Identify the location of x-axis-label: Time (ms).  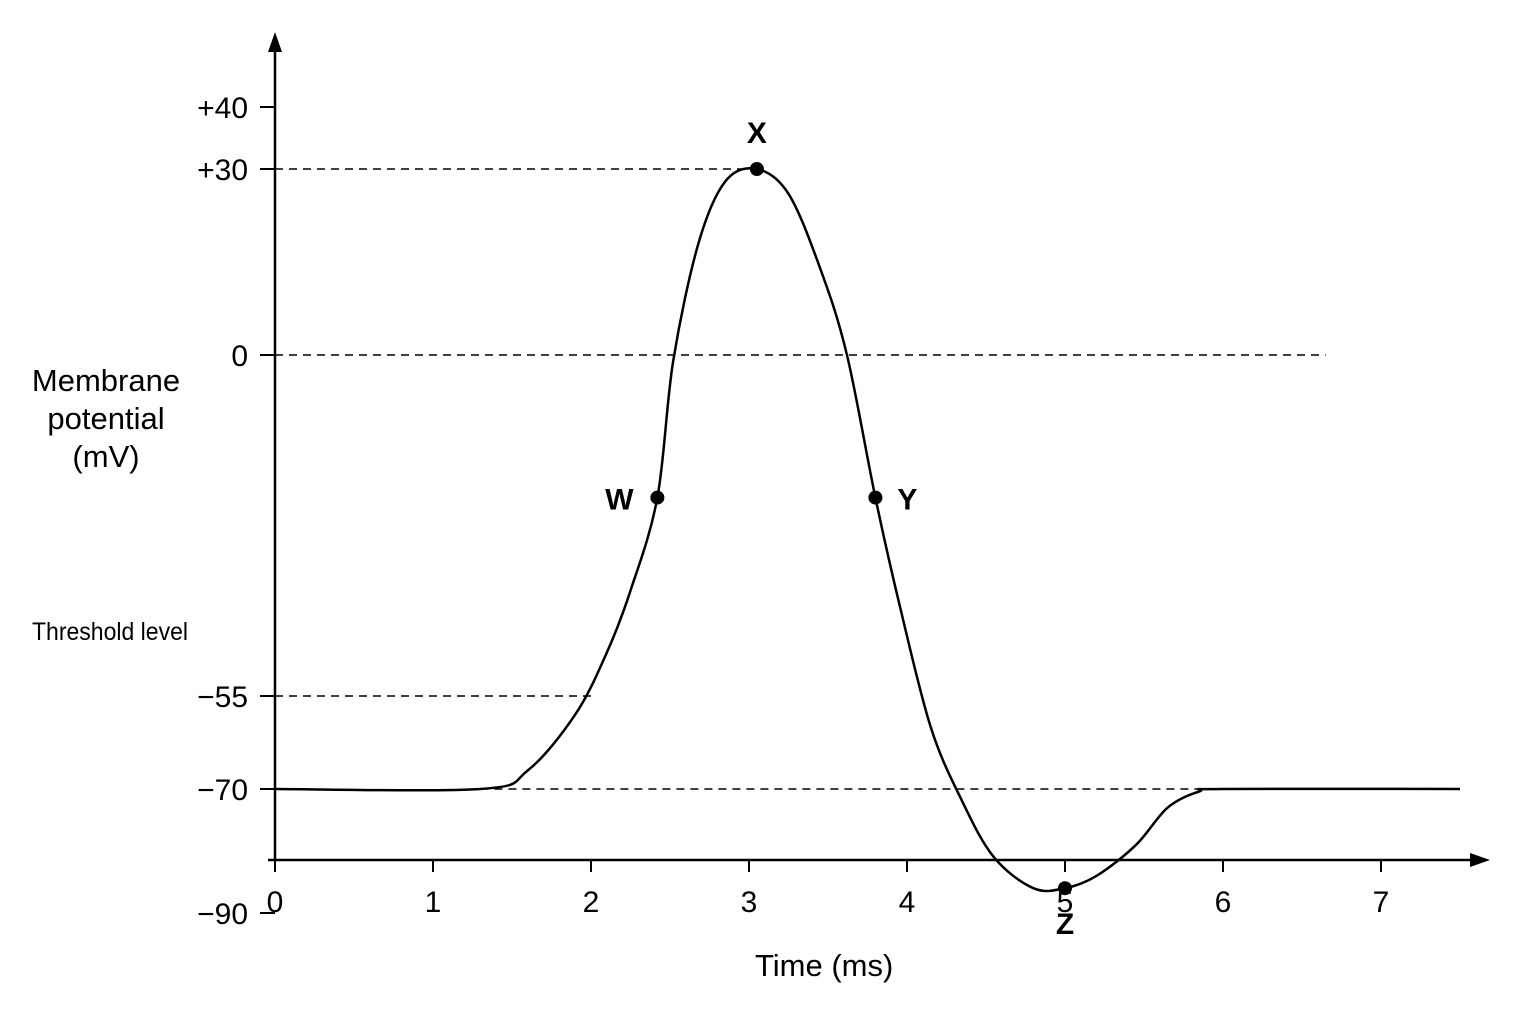
(824, 965).